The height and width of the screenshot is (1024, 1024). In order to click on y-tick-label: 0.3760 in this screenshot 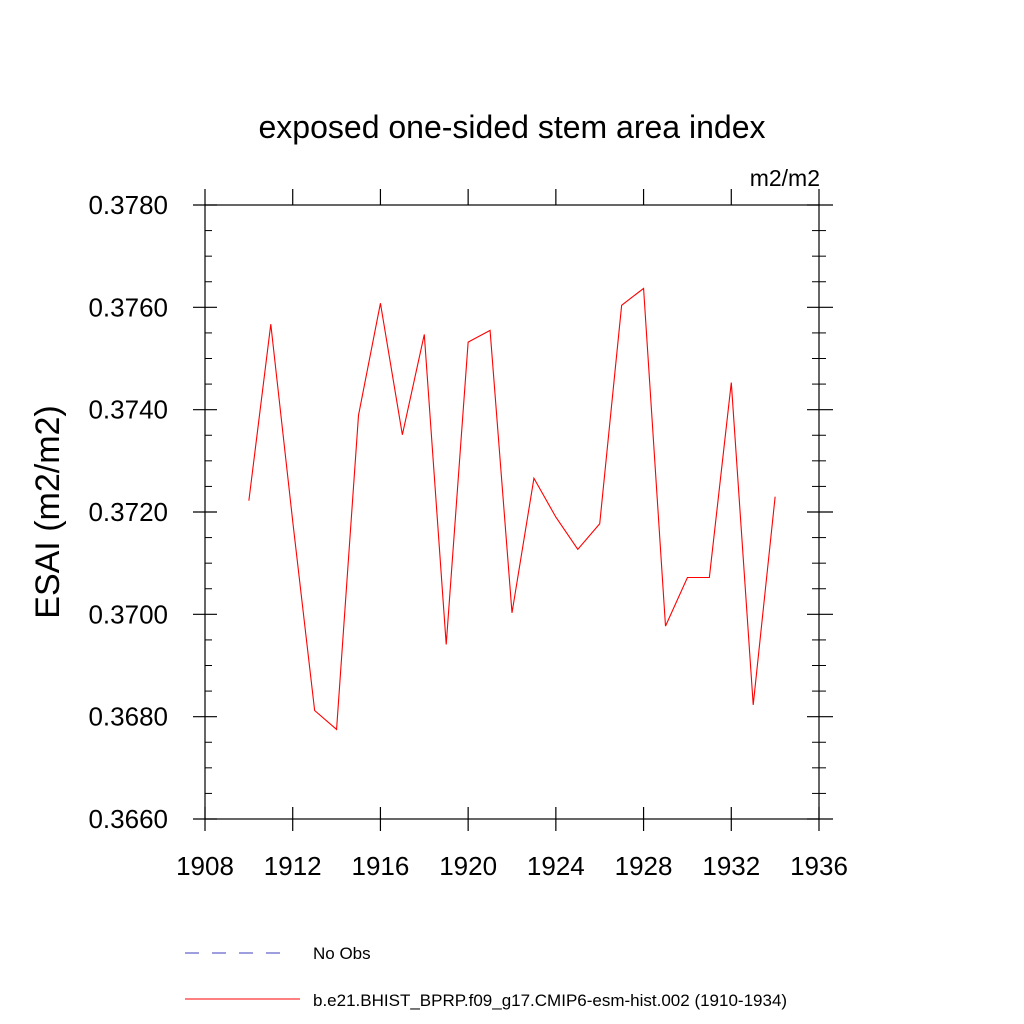, I will do `click(128, 307)`.